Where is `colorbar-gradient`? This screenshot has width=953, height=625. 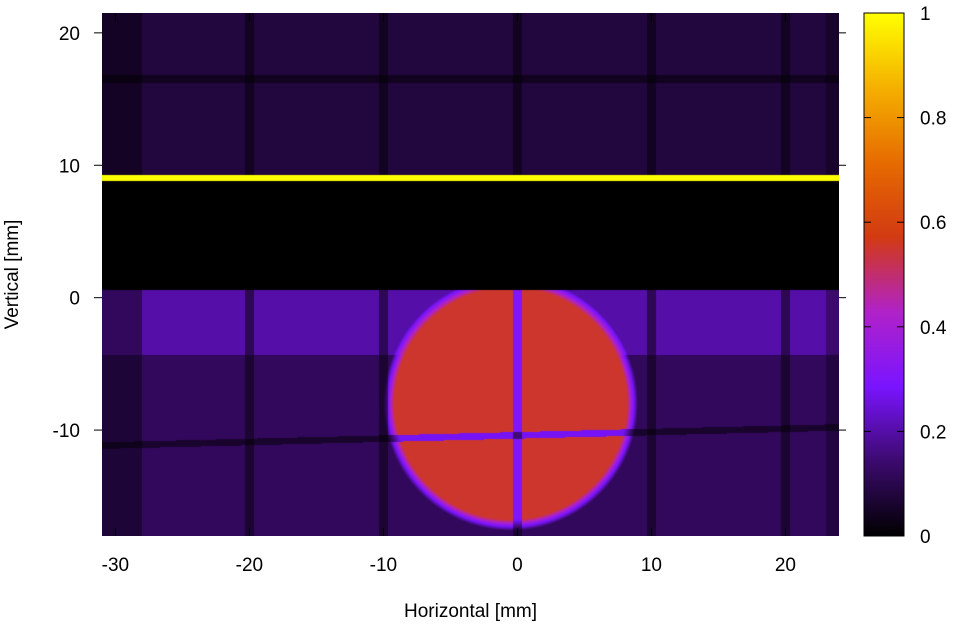 colorbar-gradient is located at coordinates (884, 274).